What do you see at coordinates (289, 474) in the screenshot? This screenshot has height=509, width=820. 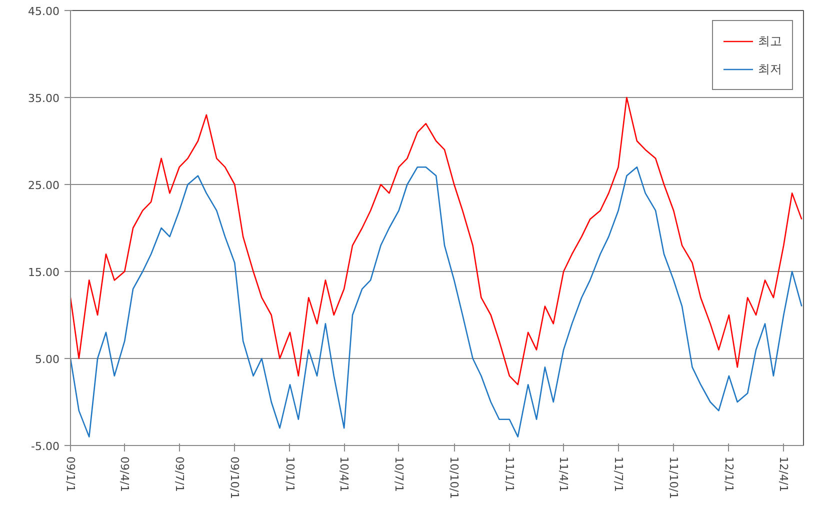 I see `x-tick-label: 10/1/1` at bounding box center [289, 474].